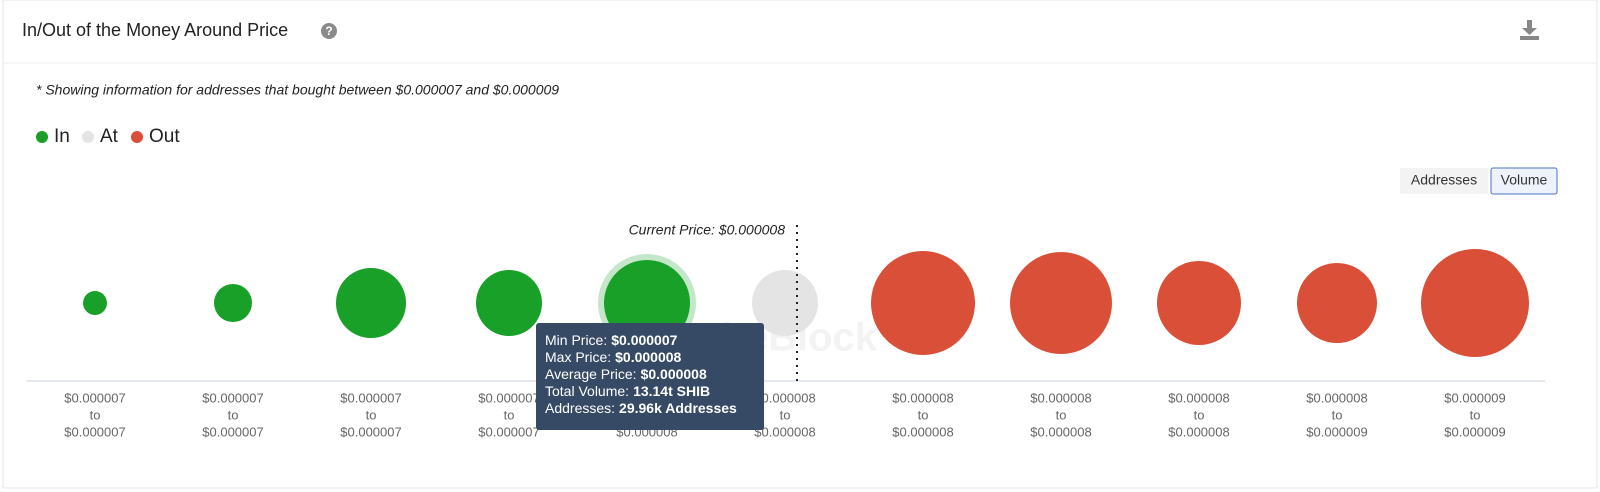 The height and width of the screenshot is (492, 1600). Describe the element at coordinates (1529, 30) in the screenshot. I see `download-icon` at that location.